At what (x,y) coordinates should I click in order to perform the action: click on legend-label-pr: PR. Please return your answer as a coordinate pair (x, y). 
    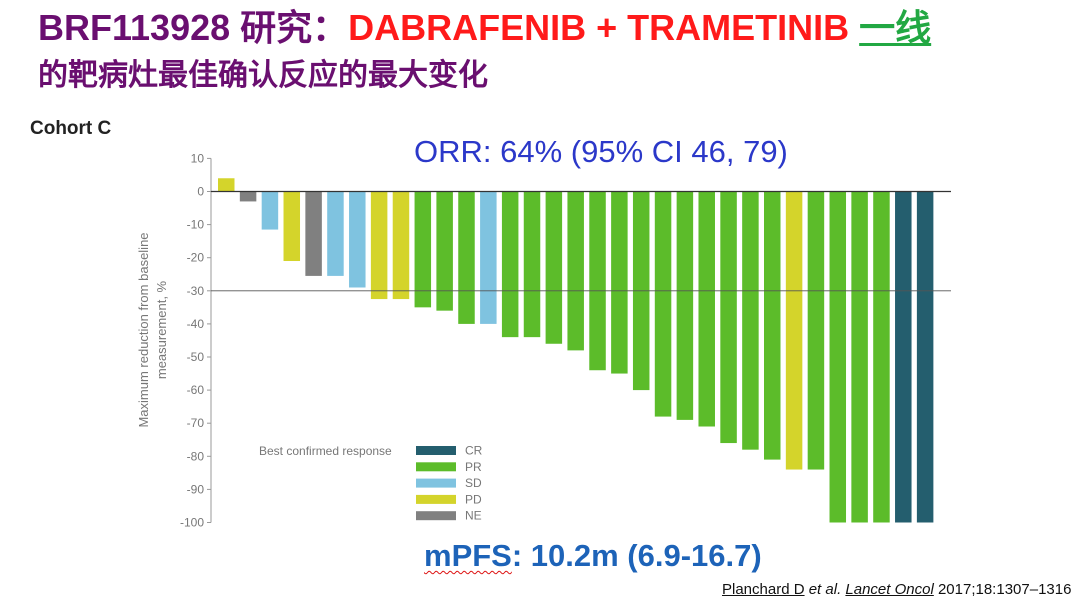
    Looking at the image, I should click on (473, 467).